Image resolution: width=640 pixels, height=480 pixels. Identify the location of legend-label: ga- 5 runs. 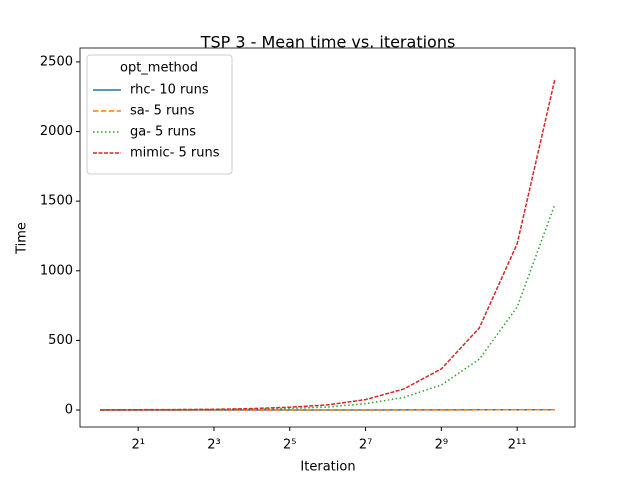
(163, 132).